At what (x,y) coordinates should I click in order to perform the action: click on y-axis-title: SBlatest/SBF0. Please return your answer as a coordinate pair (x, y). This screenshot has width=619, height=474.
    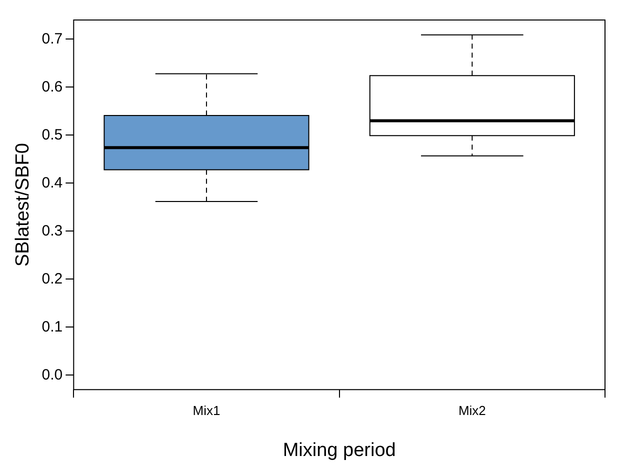
    Looking at the image, I should click on (23, 205).